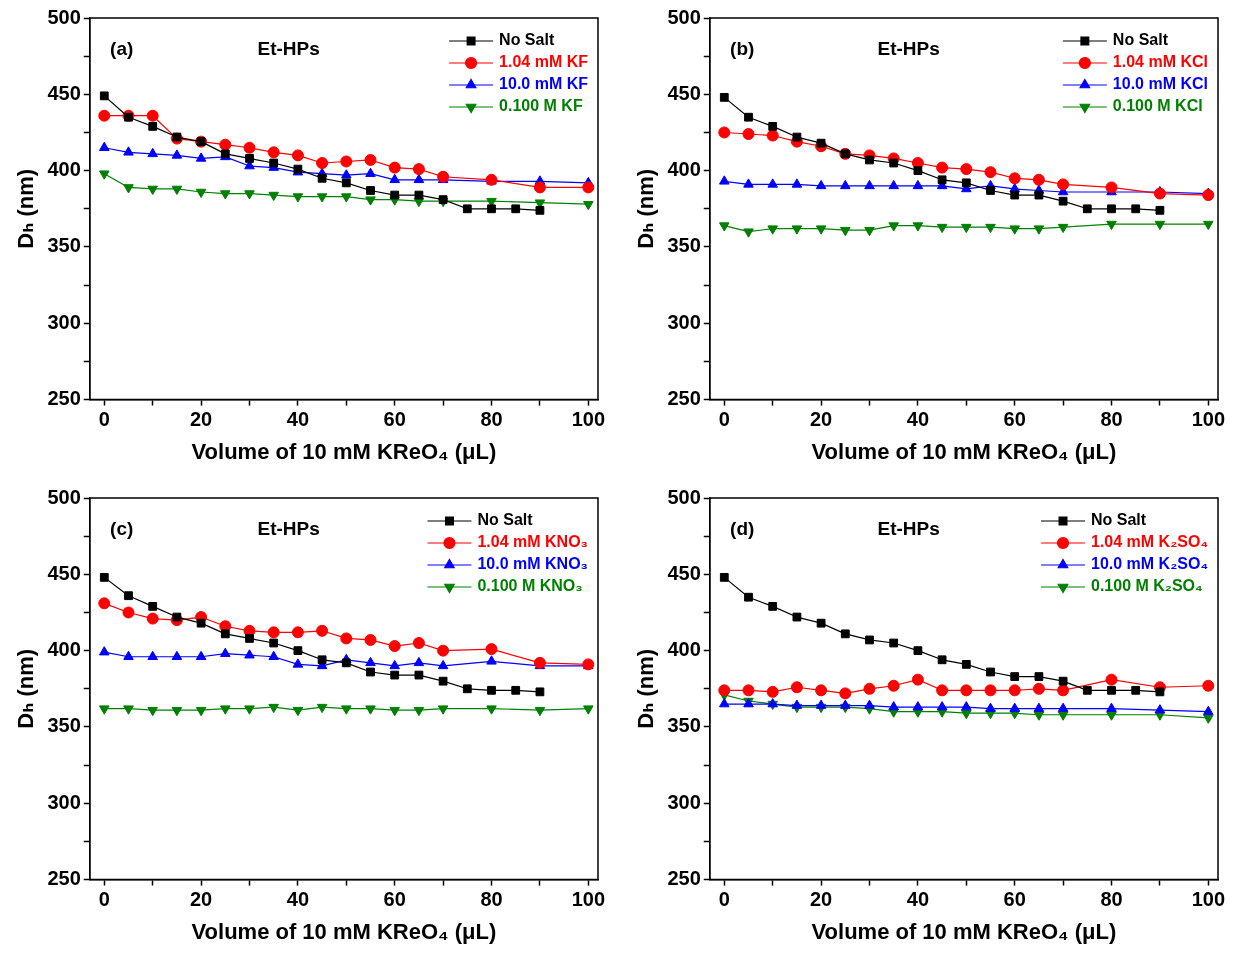  Describe the element at coordinates (541, 106) in the screenshot. I see `legend-label: 0.100 M KF` at that location.